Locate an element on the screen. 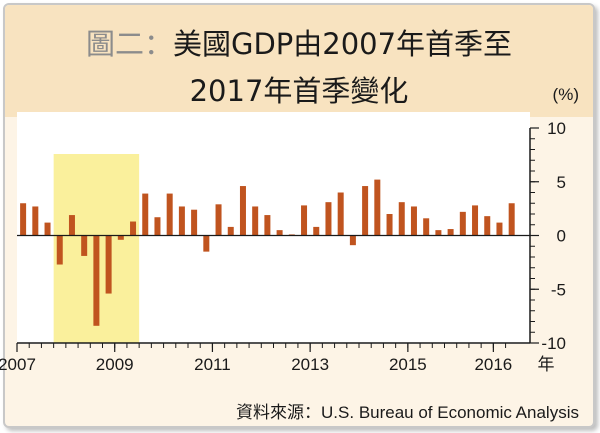 The width and height of the screenshot is (600, 433). bar-2011Q1 is located at coordinates (218, 220).